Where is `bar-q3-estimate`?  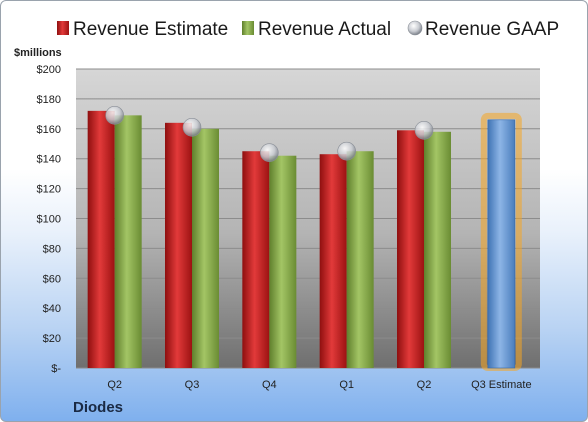 bar-q3-estimate is located at coordinates (501, 244).